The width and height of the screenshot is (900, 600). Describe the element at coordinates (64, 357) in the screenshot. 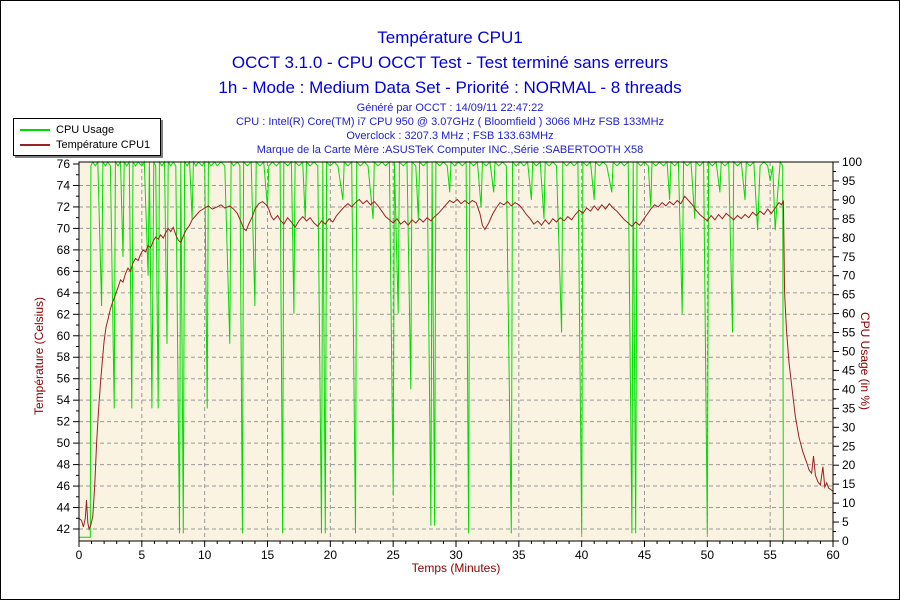

I see `y-left-tick-label: 58` at that location.